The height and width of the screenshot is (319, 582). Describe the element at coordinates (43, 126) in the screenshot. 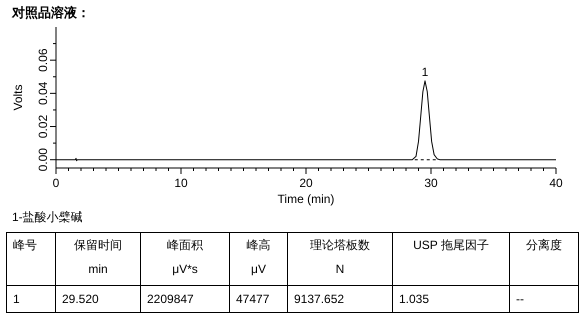

I see `y-tick-label: 0.02` at that location.